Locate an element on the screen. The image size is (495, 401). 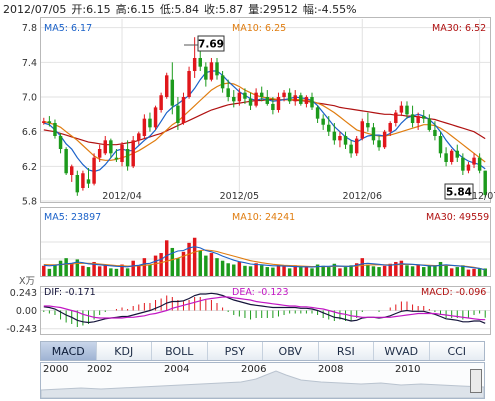
tab-macd: MACD is located at coordinates (69, 351).